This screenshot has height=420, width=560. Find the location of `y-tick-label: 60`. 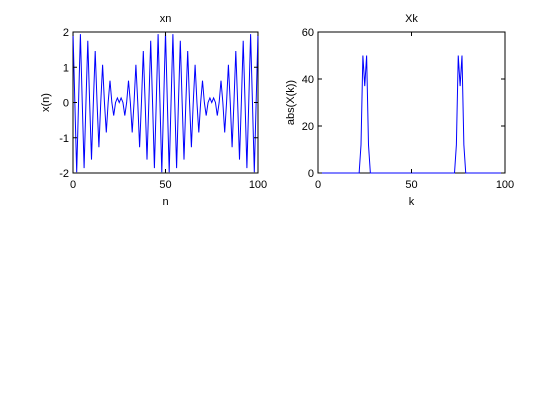

y-tick-label: 60 is located at coordinates (308, 33).